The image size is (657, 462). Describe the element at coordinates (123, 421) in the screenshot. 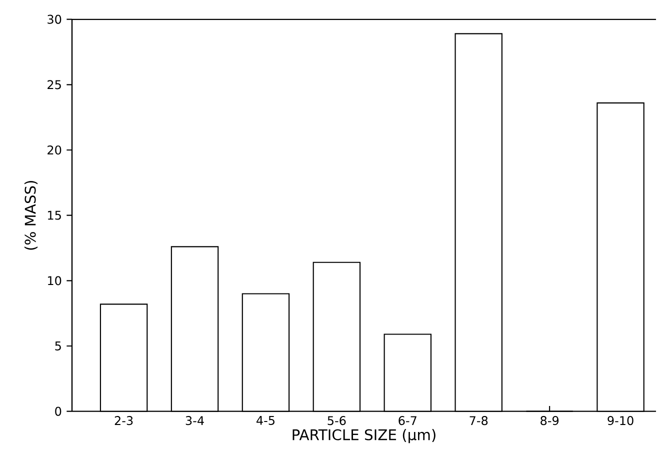

I see `x-tick-label: 2-3` at that location.